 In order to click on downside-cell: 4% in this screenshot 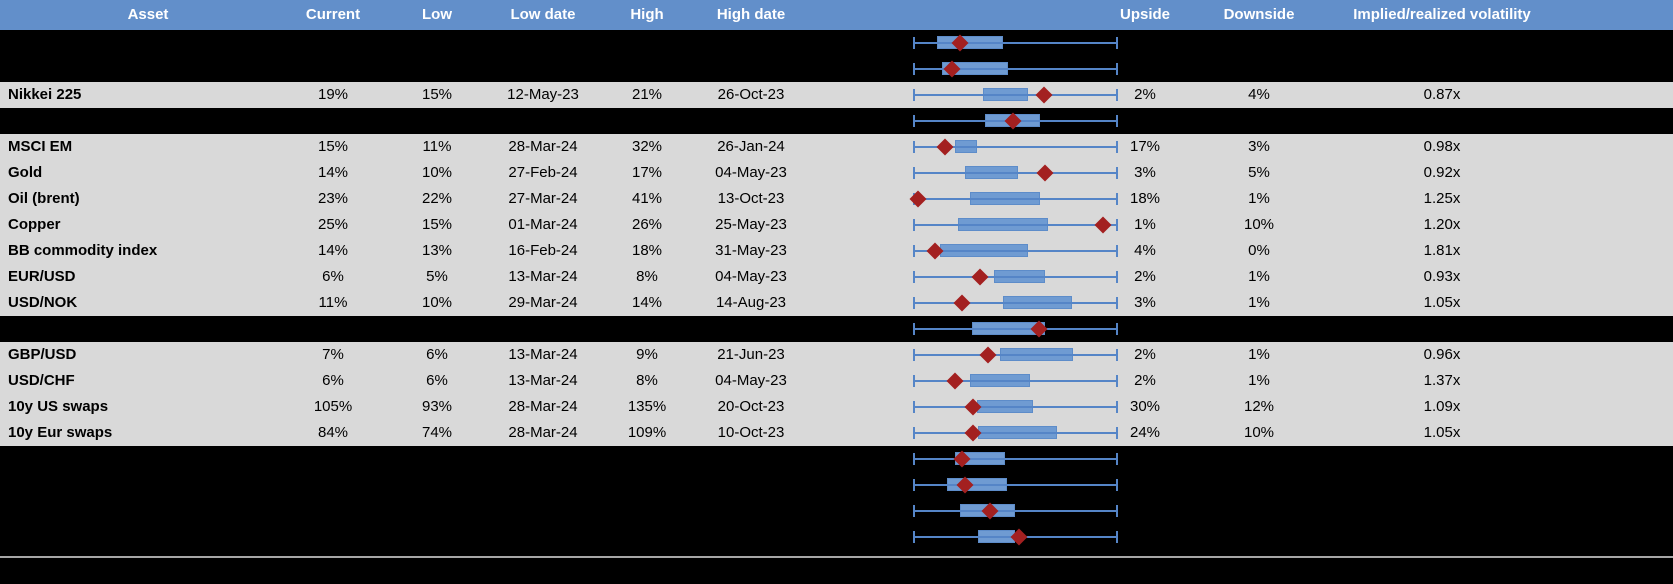, I will do `click(1259, 94)`.